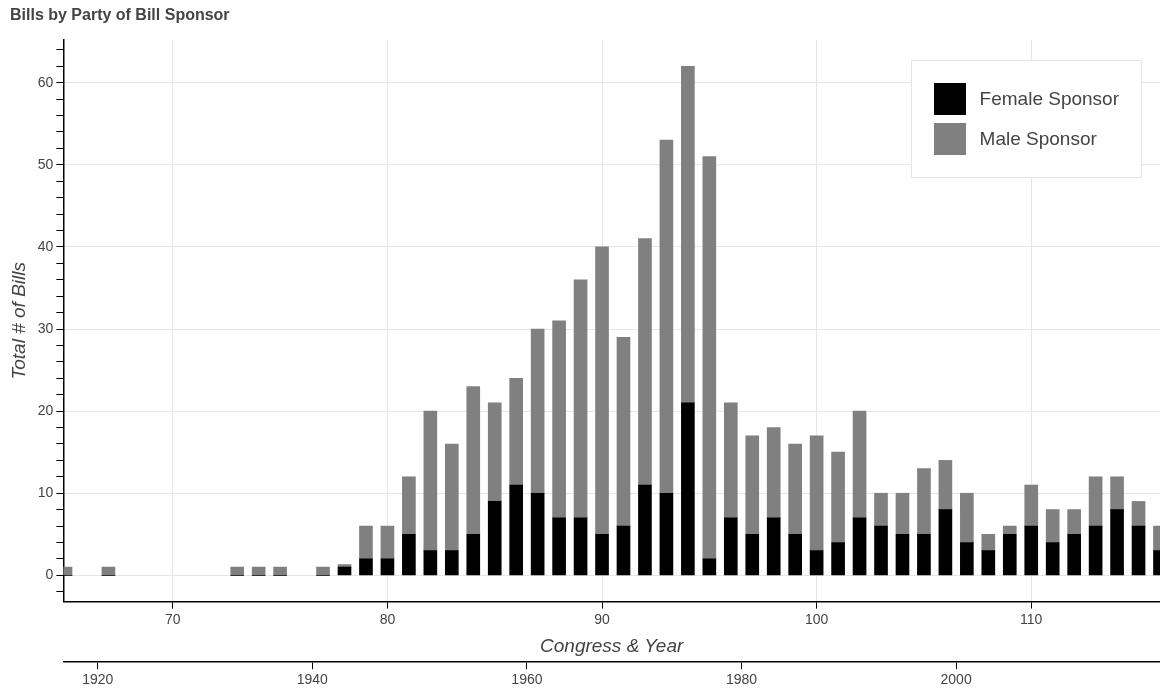 The image size is (1160, 698). I want to click on chart-title: Bills by Party of Bill Sponsor, so click(120, 15).